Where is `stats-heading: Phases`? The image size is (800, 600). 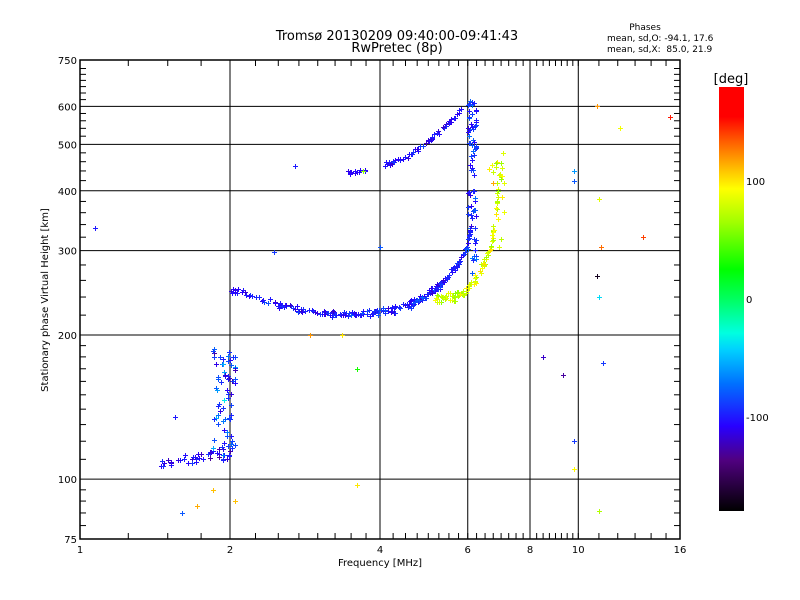
stats-heading: Phases is located at coordinates (645, 28).